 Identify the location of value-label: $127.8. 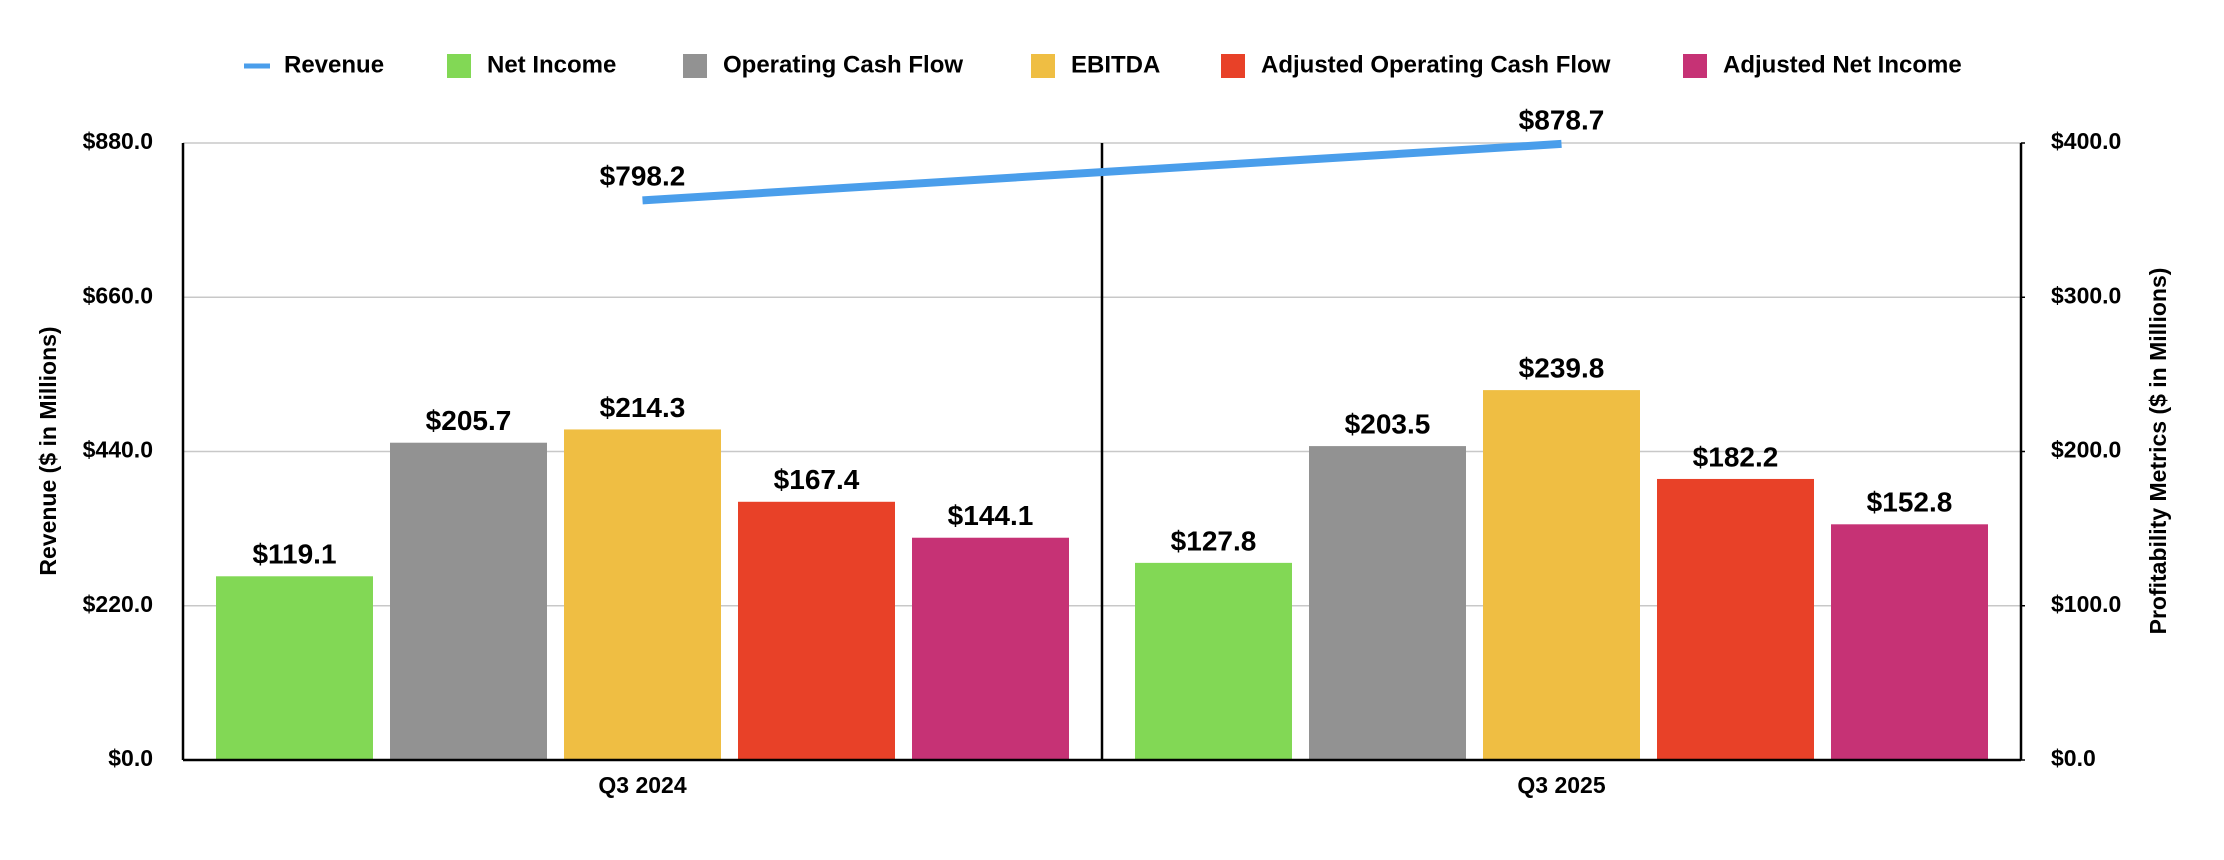
(1214, 540).